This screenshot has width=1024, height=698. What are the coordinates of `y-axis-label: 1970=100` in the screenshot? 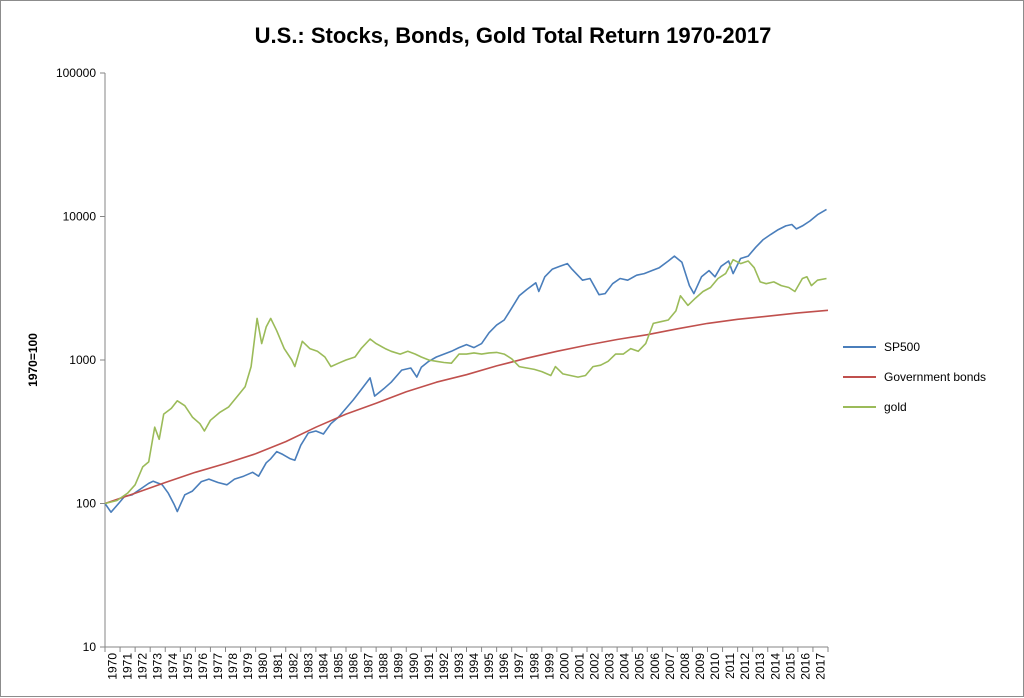 It's located at (33, 360).